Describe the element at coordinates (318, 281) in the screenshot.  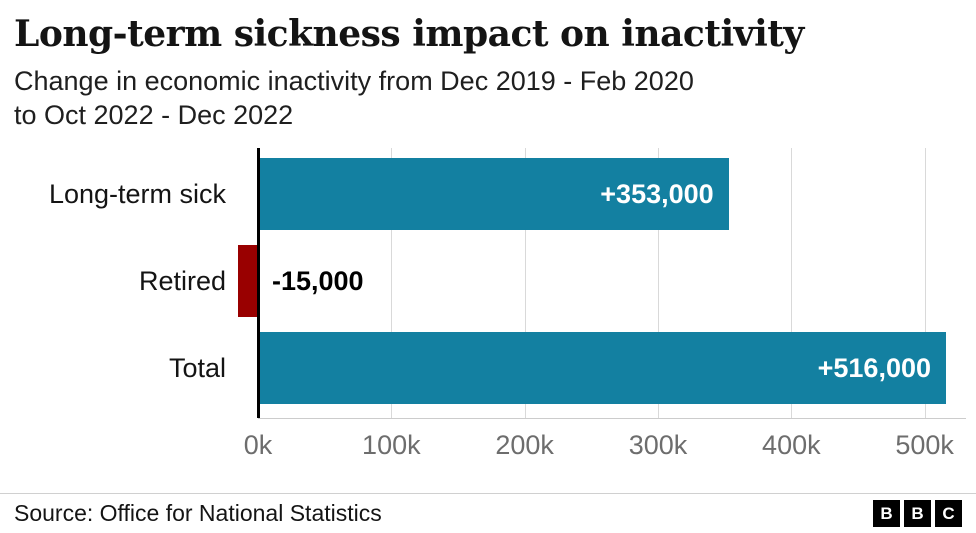
I see `bar-value-label: -15,000` at that location.